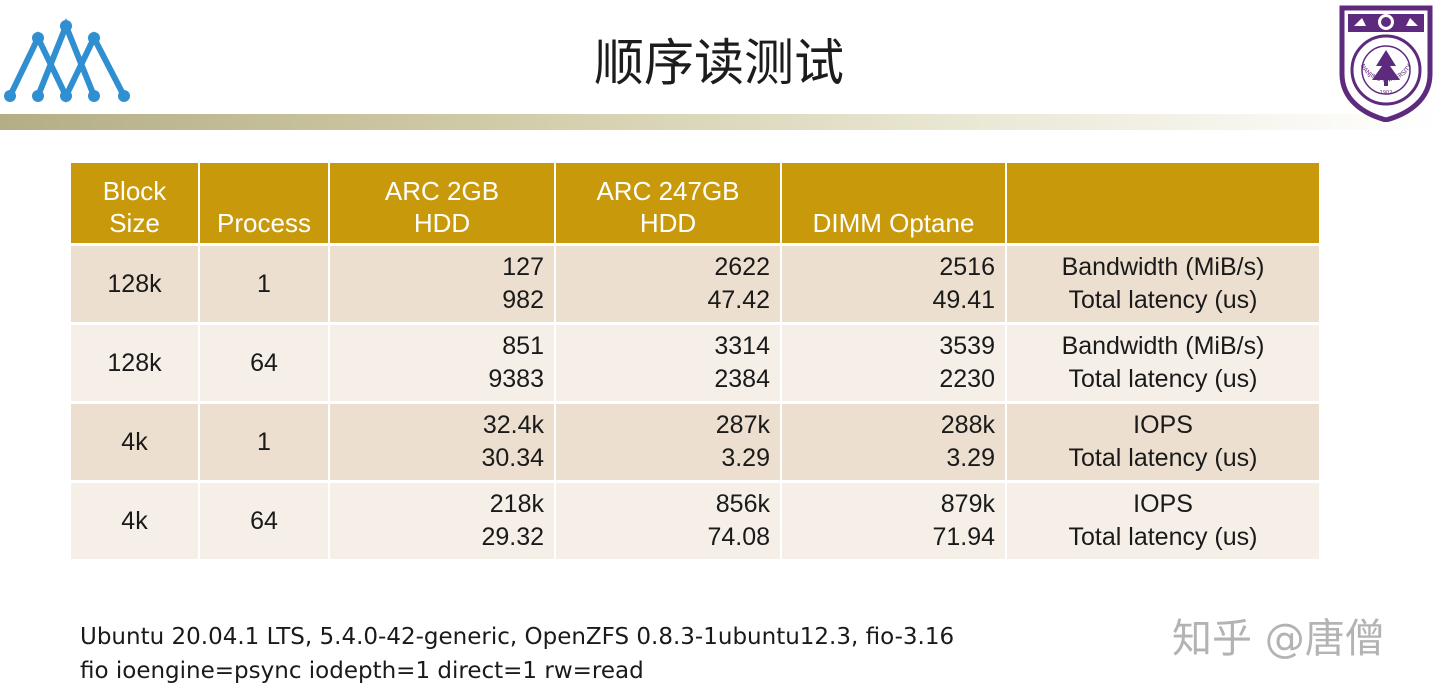  What do you see at coordinates (513, 425) in the screenshot?
I see `cell-value-primary: 32.4k` at bounding box center [513, 425].